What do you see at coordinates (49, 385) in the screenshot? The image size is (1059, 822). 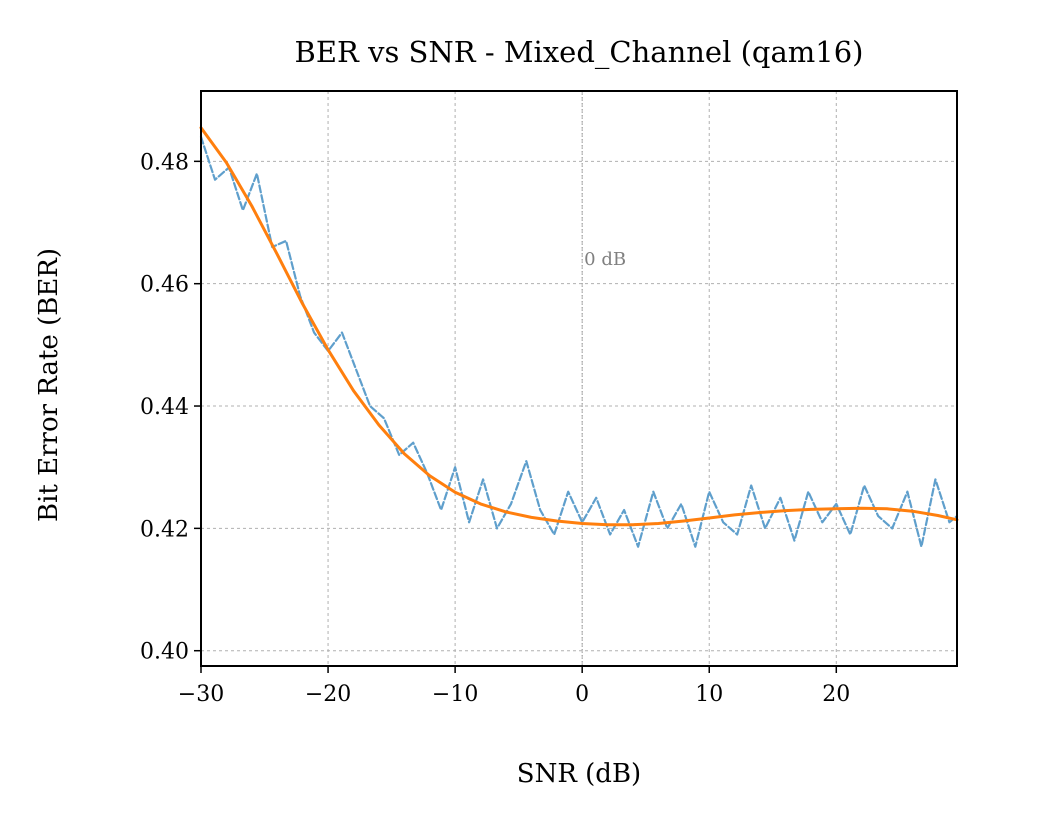 I see `y-axis-label: Bit Error Rate (BER)` at bounding box center [49, 385].